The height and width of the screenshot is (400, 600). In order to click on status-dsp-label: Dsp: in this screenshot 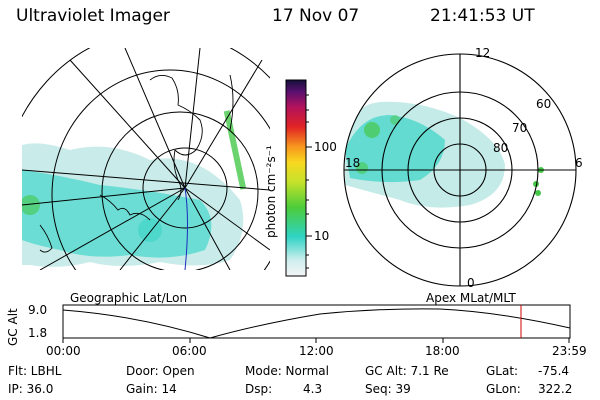, I will do `click(259, 389)`.